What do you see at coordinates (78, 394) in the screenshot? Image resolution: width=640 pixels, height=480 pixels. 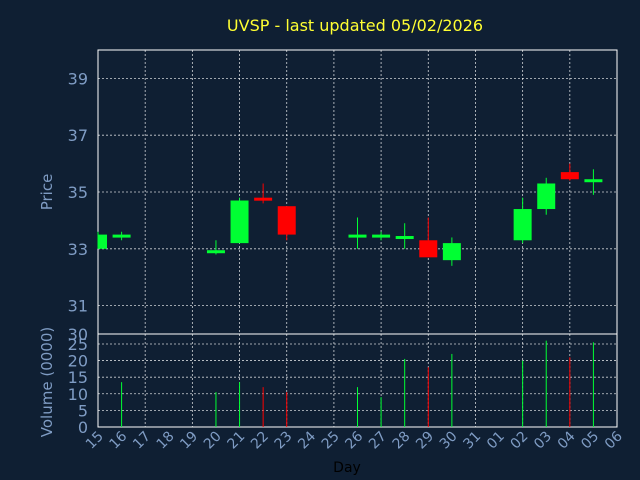 I see `volume-tick-label: 10` at bounding box center [78, 394].